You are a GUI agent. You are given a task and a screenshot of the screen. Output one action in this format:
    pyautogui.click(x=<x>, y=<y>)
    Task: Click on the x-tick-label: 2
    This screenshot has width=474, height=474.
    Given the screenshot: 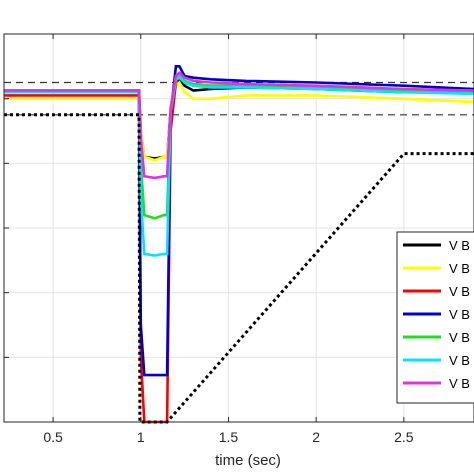 What is the action you would take?
    pyautogui.click(x=316, y=437)
    